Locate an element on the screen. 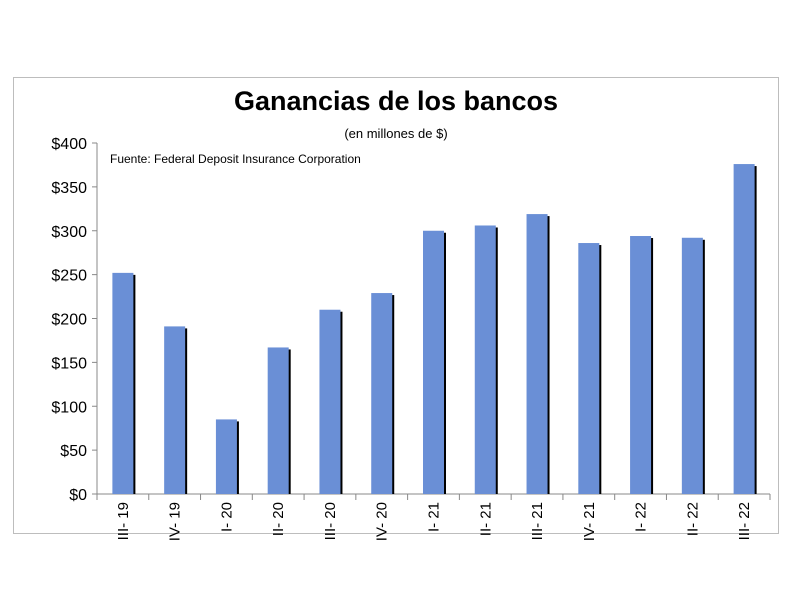 This screenshot has height=612, width=792. x-category-label: II- 21 is located at coordinates (485, 519).